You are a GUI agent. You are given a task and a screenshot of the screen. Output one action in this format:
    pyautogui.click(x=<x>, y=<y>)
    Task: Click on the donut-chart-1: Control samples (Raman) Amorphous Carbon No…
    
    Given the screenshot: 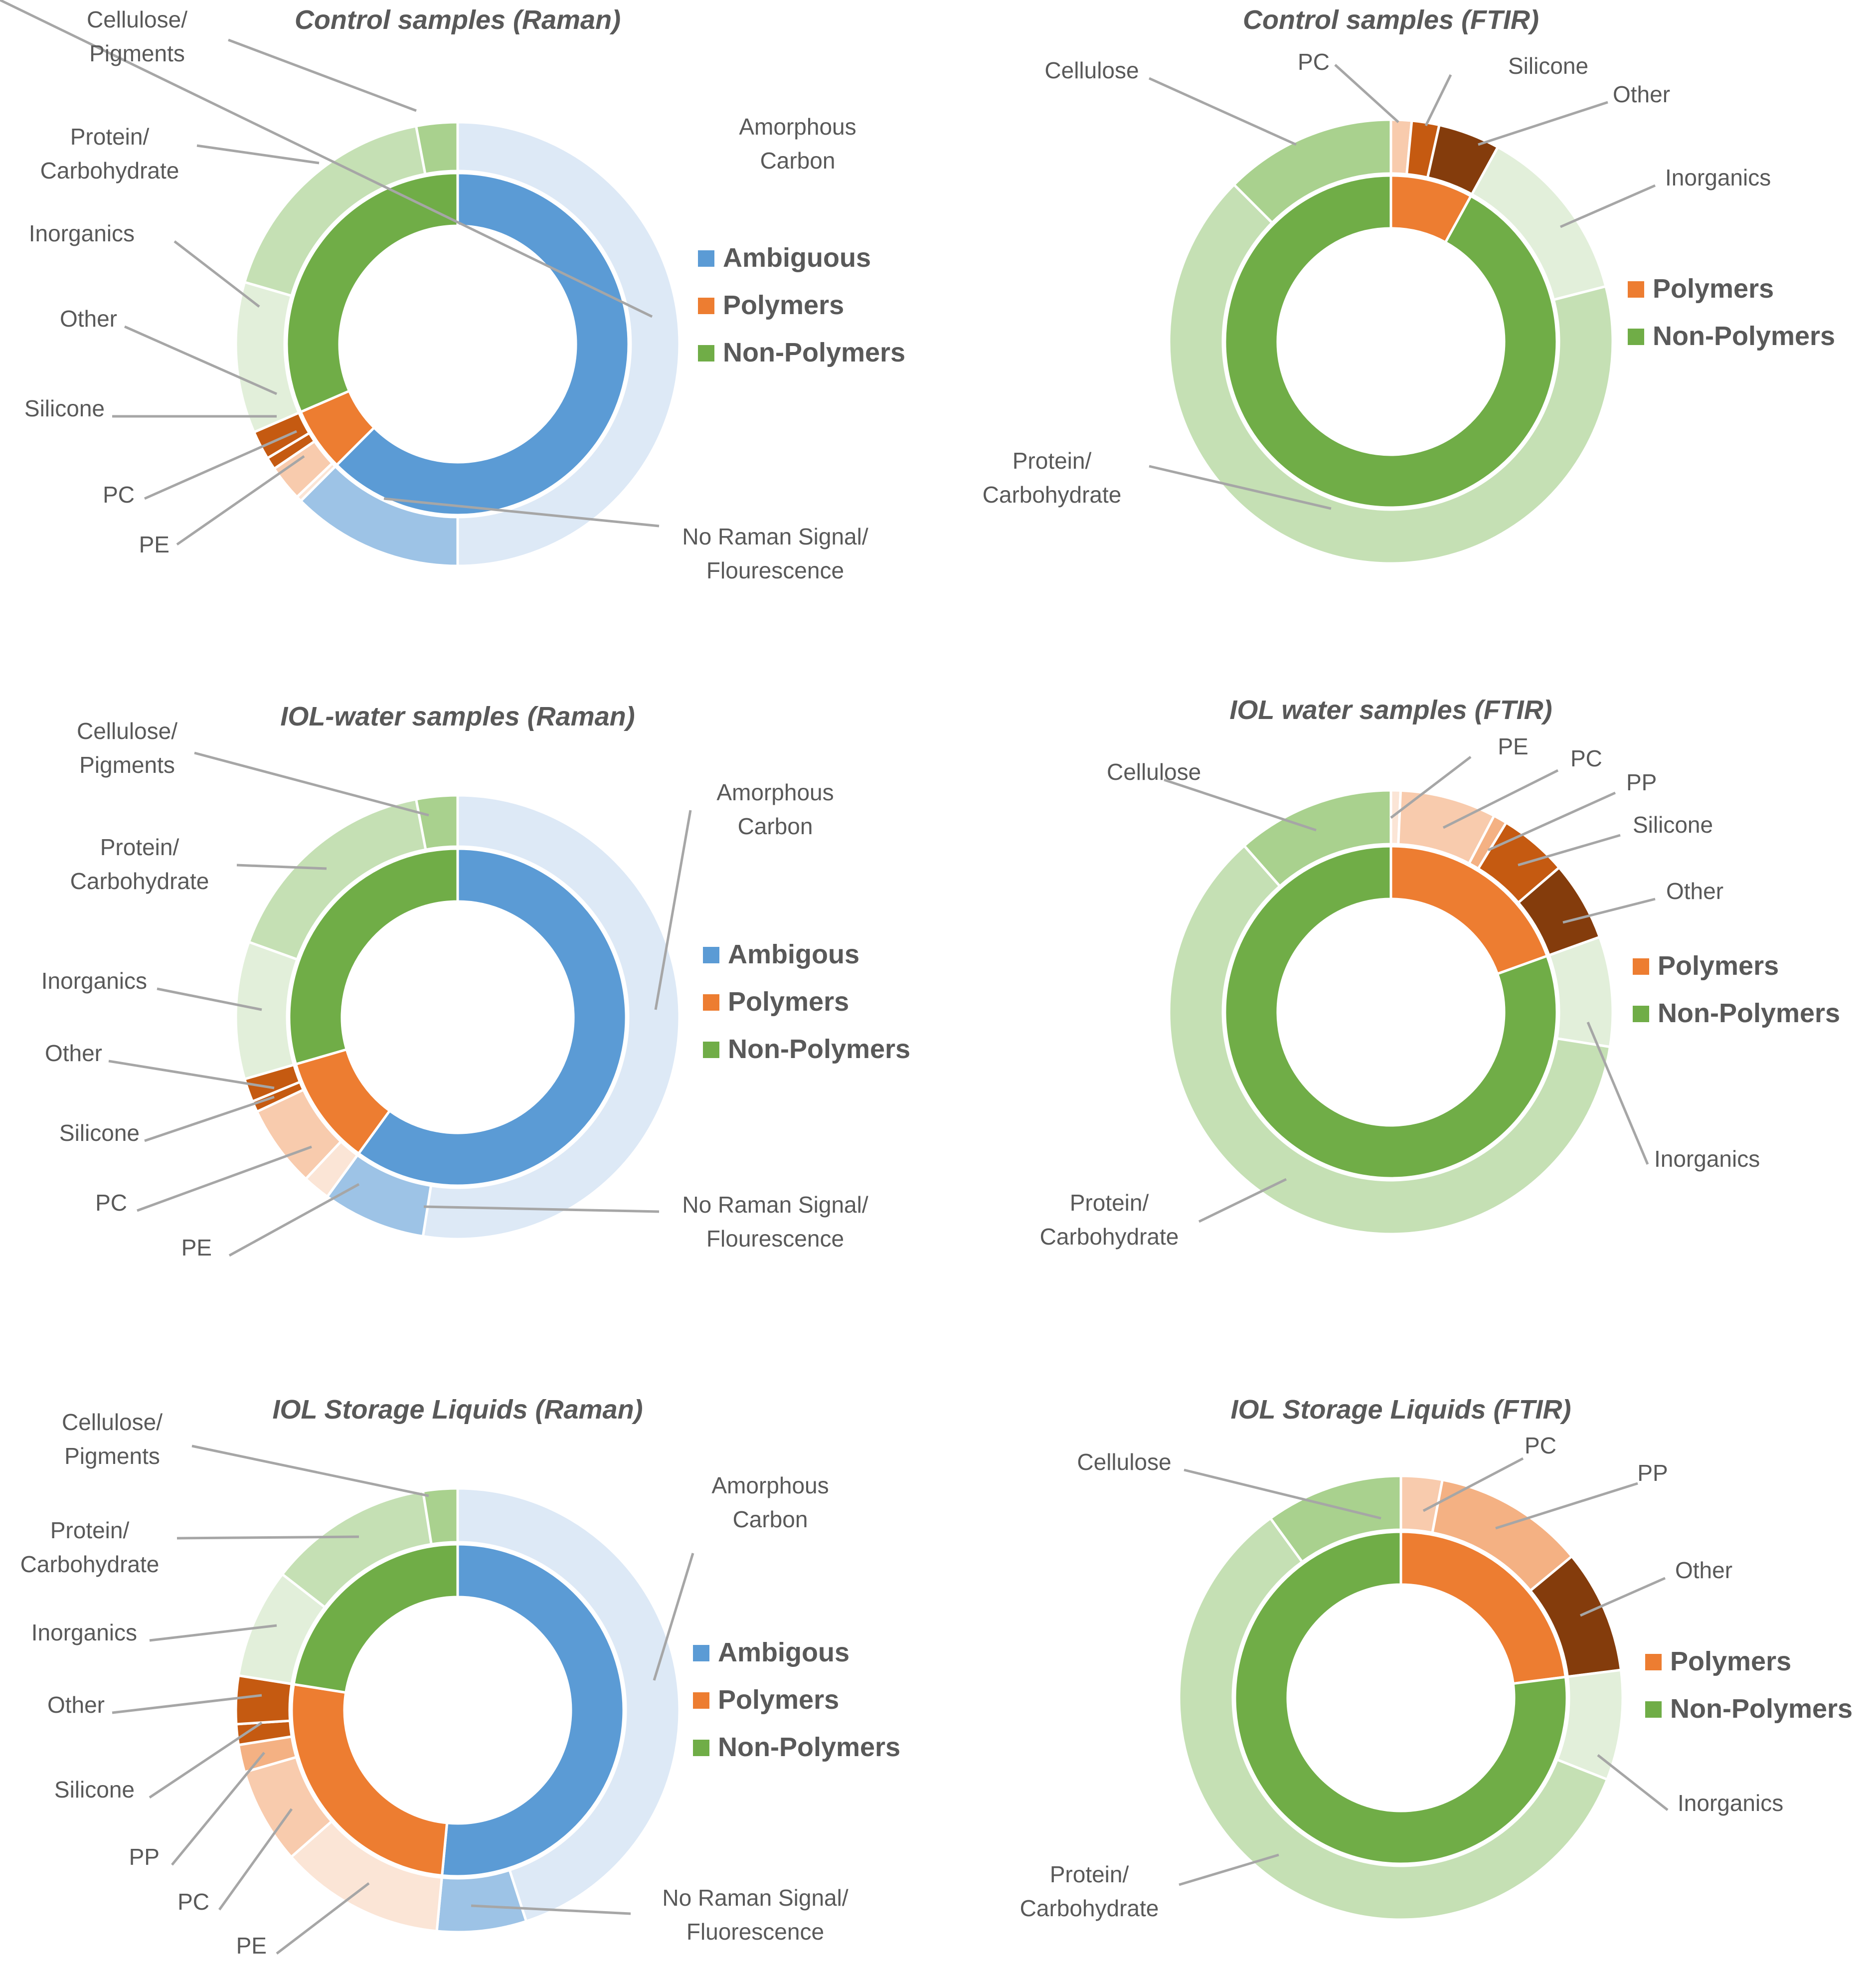 What is the action you would take?
    pyautogui.click(x=452, y=291)
    